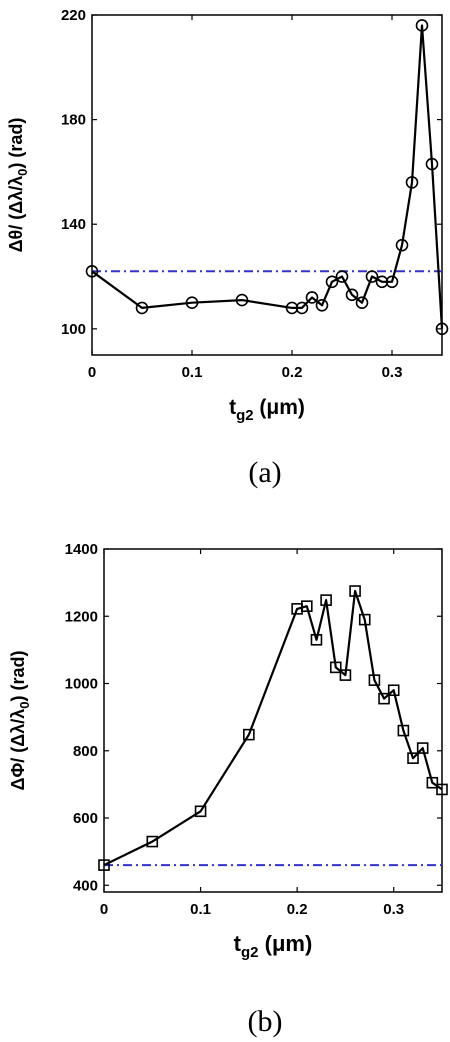  I want to click on y-tick-label: 800, so click(85, 751).